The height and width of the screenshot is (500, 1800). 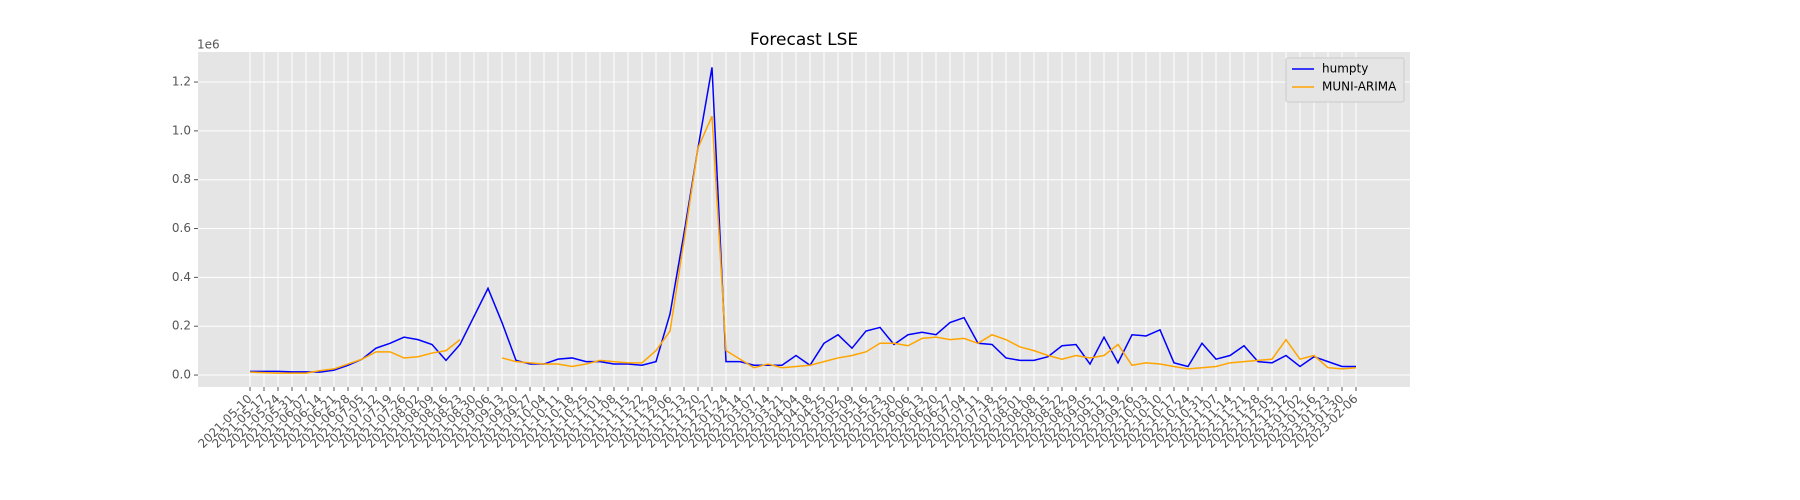 What do you see at coordinates (804, 40) in the screenshot?
I see `chart-title: Forecast LSE` at bounding box center [804, 40].